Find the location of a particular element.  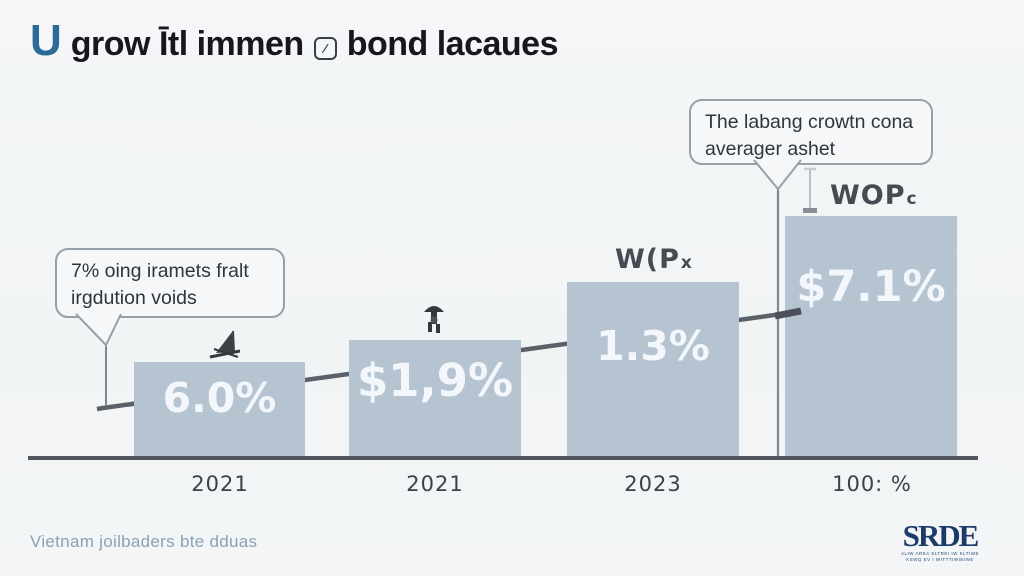

bar3-annotation-text: W(P is located at coordinates (647, 259).